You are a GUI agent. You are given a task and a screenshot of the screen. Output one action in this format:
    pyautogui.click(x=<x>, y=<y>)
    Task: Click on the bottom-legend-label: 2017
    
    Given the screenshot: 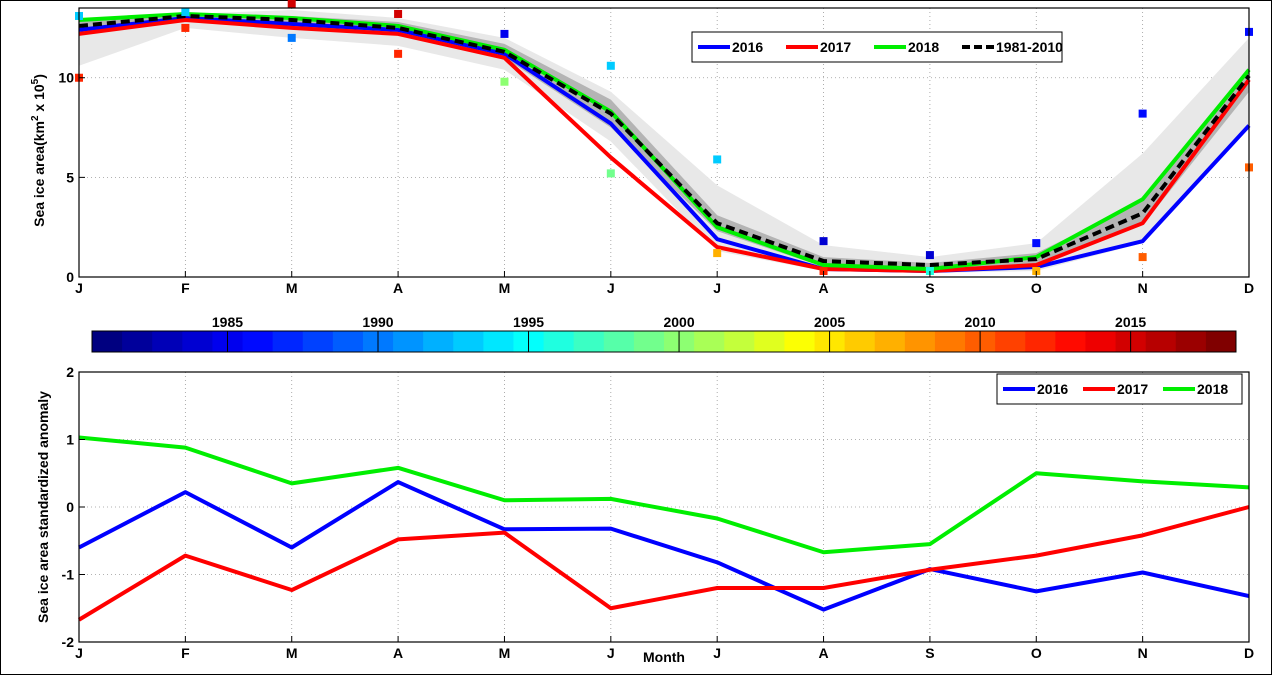 What is the action you would take?
    pyautogui.click(x=1132, y=389)
    